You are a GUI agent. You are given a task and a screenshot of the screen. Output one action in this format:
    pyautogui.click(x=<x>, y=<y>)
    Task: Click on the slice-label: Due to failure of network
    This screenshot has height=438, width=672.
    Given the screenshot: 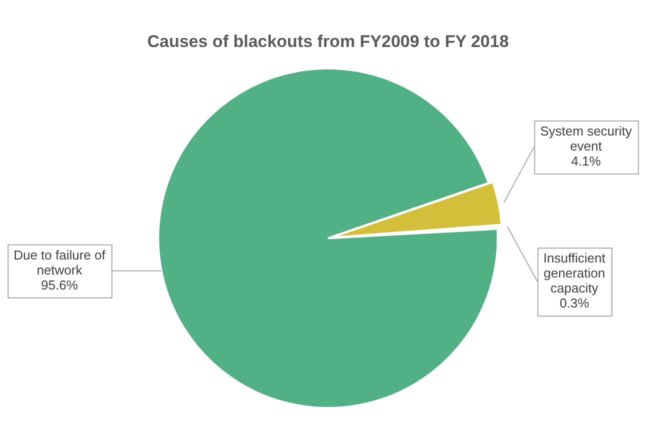 What is the action you would take?
    pyautogui.click(x=60, y=262)
    